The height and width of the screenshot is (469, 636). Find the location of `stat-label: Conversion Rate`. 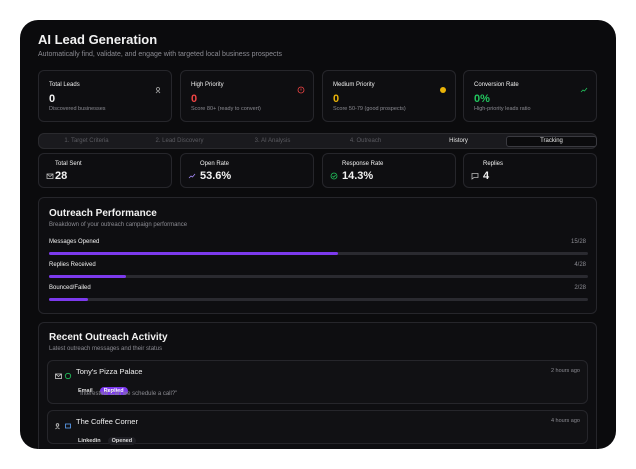

stat-label: Conversion Rate is located at coordinates (496, 85).